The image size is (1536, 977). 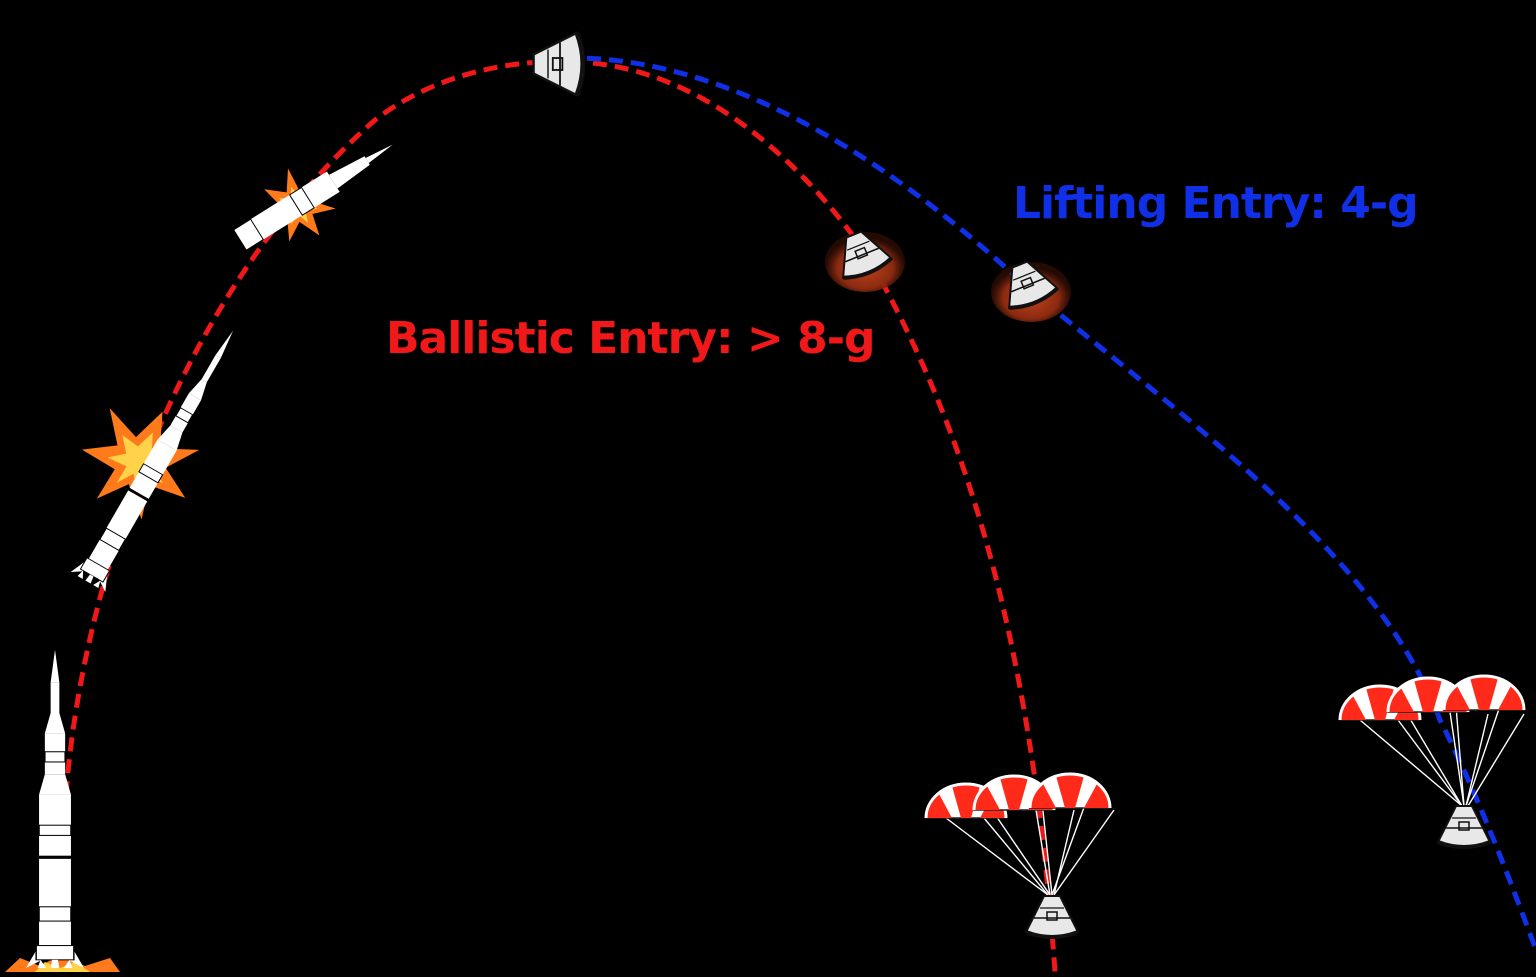 I want to click on capsule-apex-icon, so click(x=558, y=64).